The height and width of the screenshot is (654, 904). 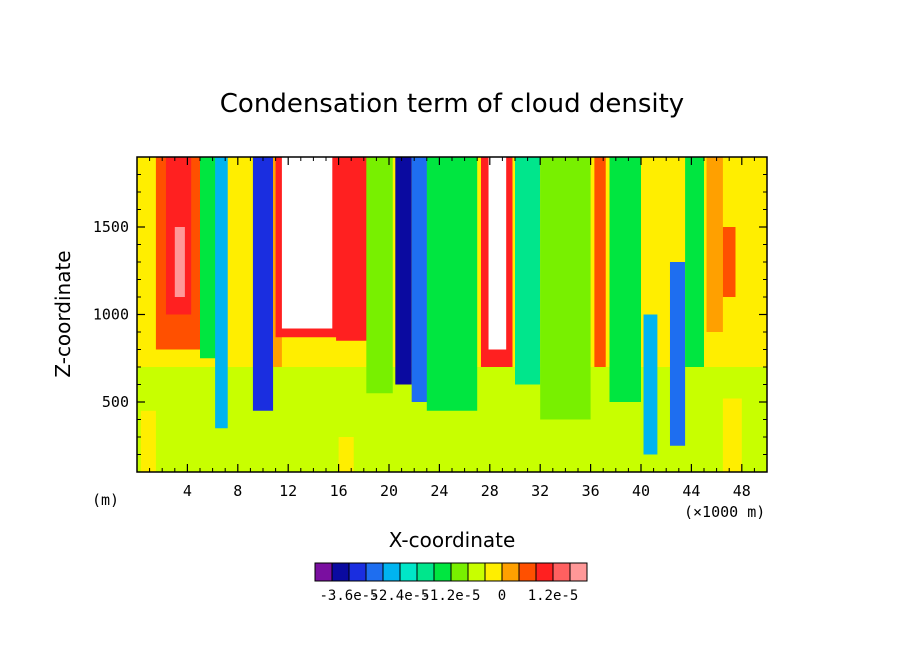 I want to click on y-tick-label: 1000, so click(x=111, y=315).